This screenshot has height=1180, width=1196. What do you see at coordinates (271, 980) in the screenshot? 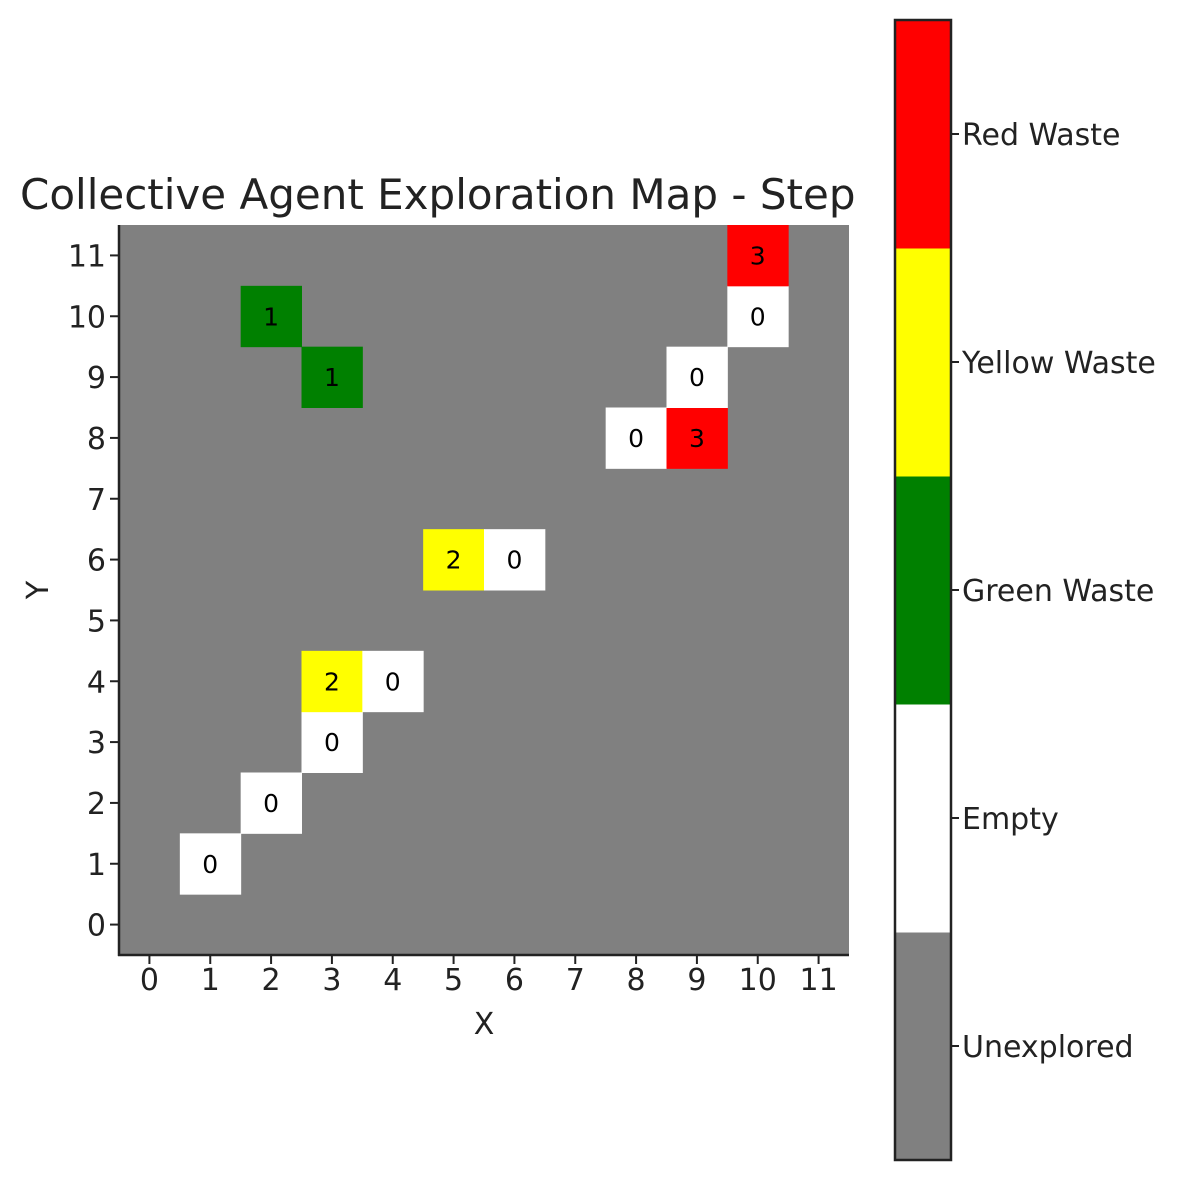
I see `x-tick-label: 2` at bounding box center [271, 980].